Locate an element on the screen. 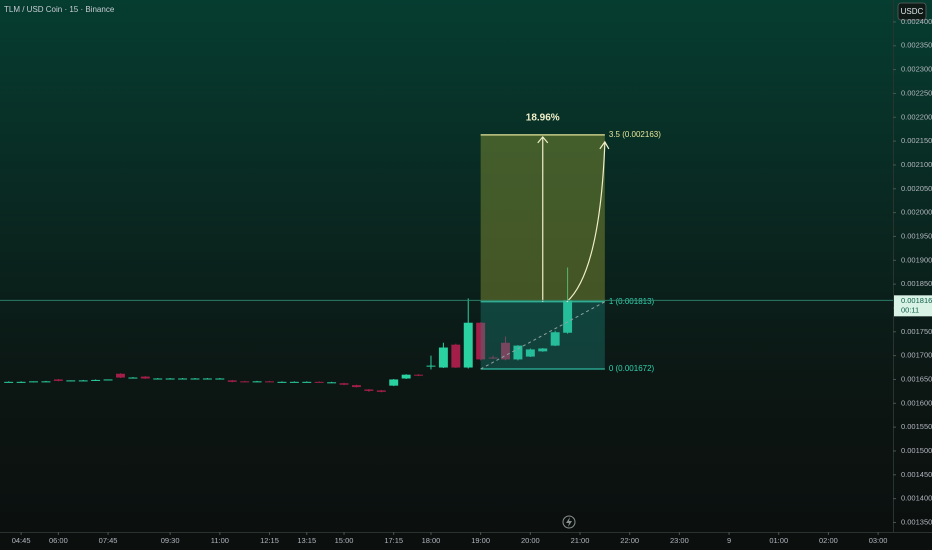 This screenshot has height=550, width=932. x-tick-label: 17:15 is located at coordinates (393, 540).